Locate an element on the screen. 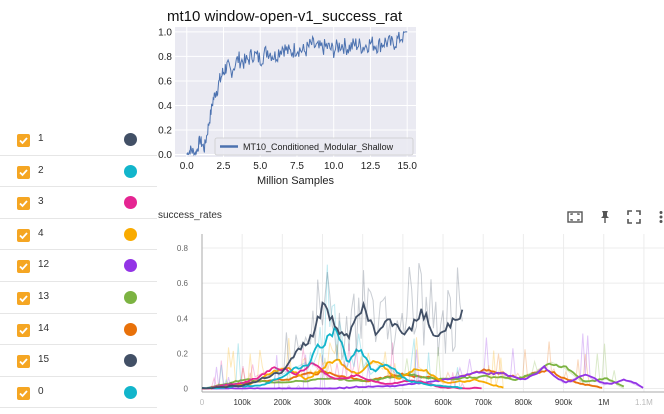 This screenshot has height=414, width=664. run-row-12: 12 is located at coordinates (78, 266).